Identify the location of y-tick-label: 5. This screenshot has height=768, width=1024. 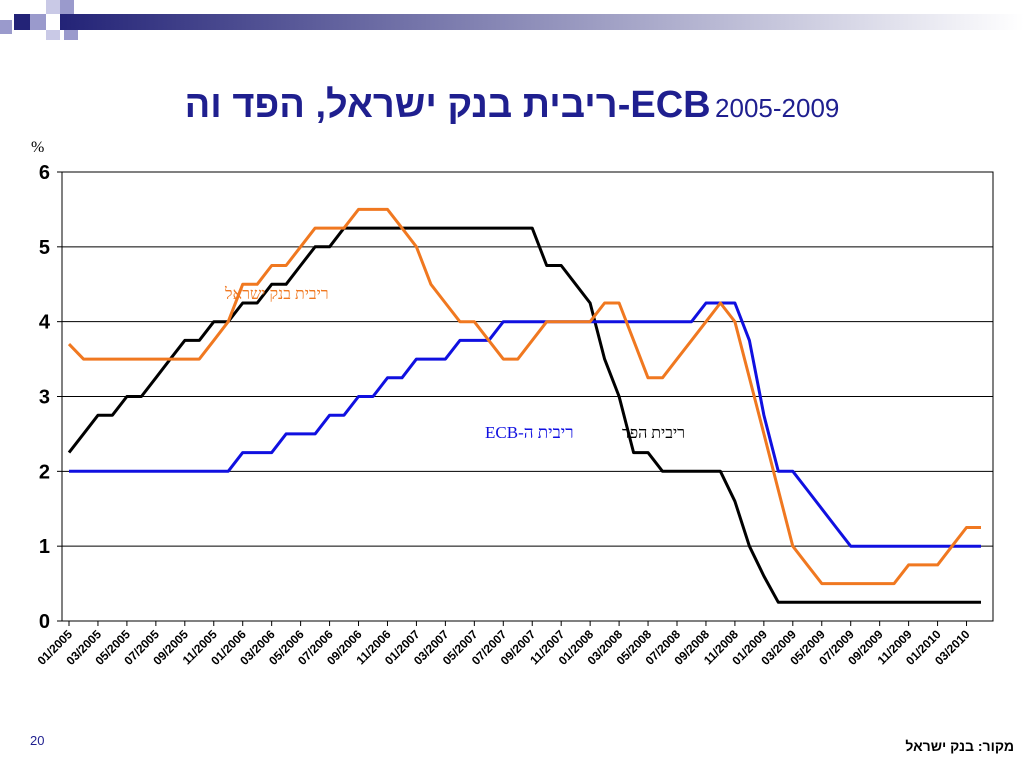
(44, 248).